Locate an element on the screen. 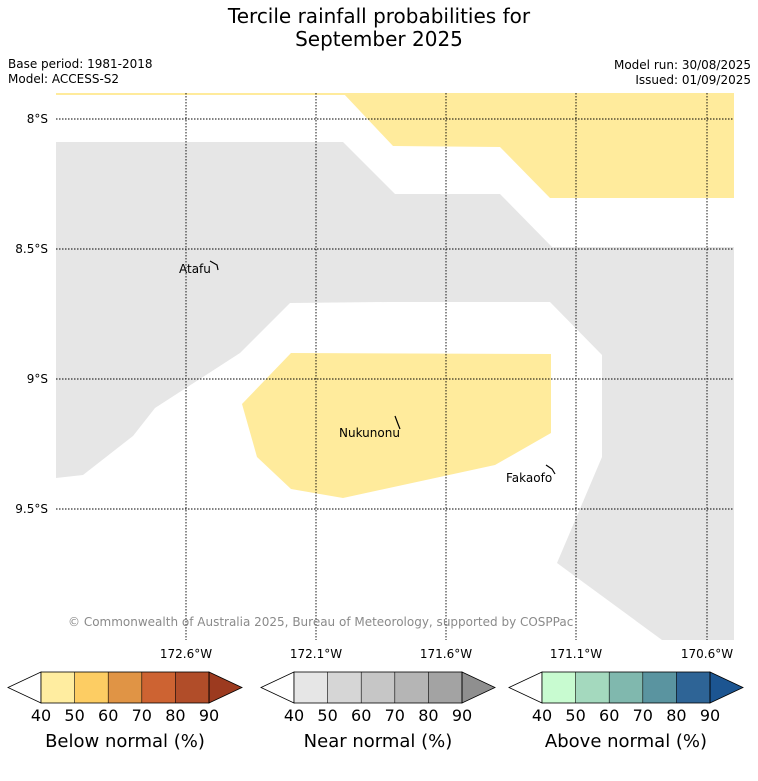  lon-labels: 172.6°W 172.1°W 171.6°W 171.1°W 170.6°W is located at coordinates (446, 654).